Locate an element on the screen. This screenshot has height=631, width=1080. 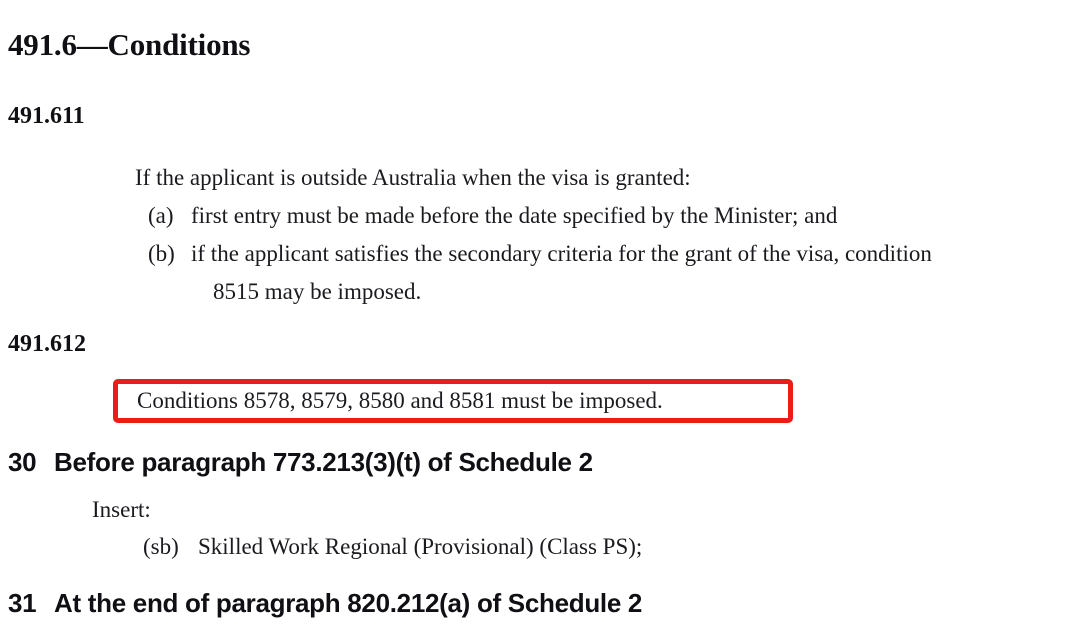
division-heading: 491.6—Conditions is located at coordinates (129, 44).